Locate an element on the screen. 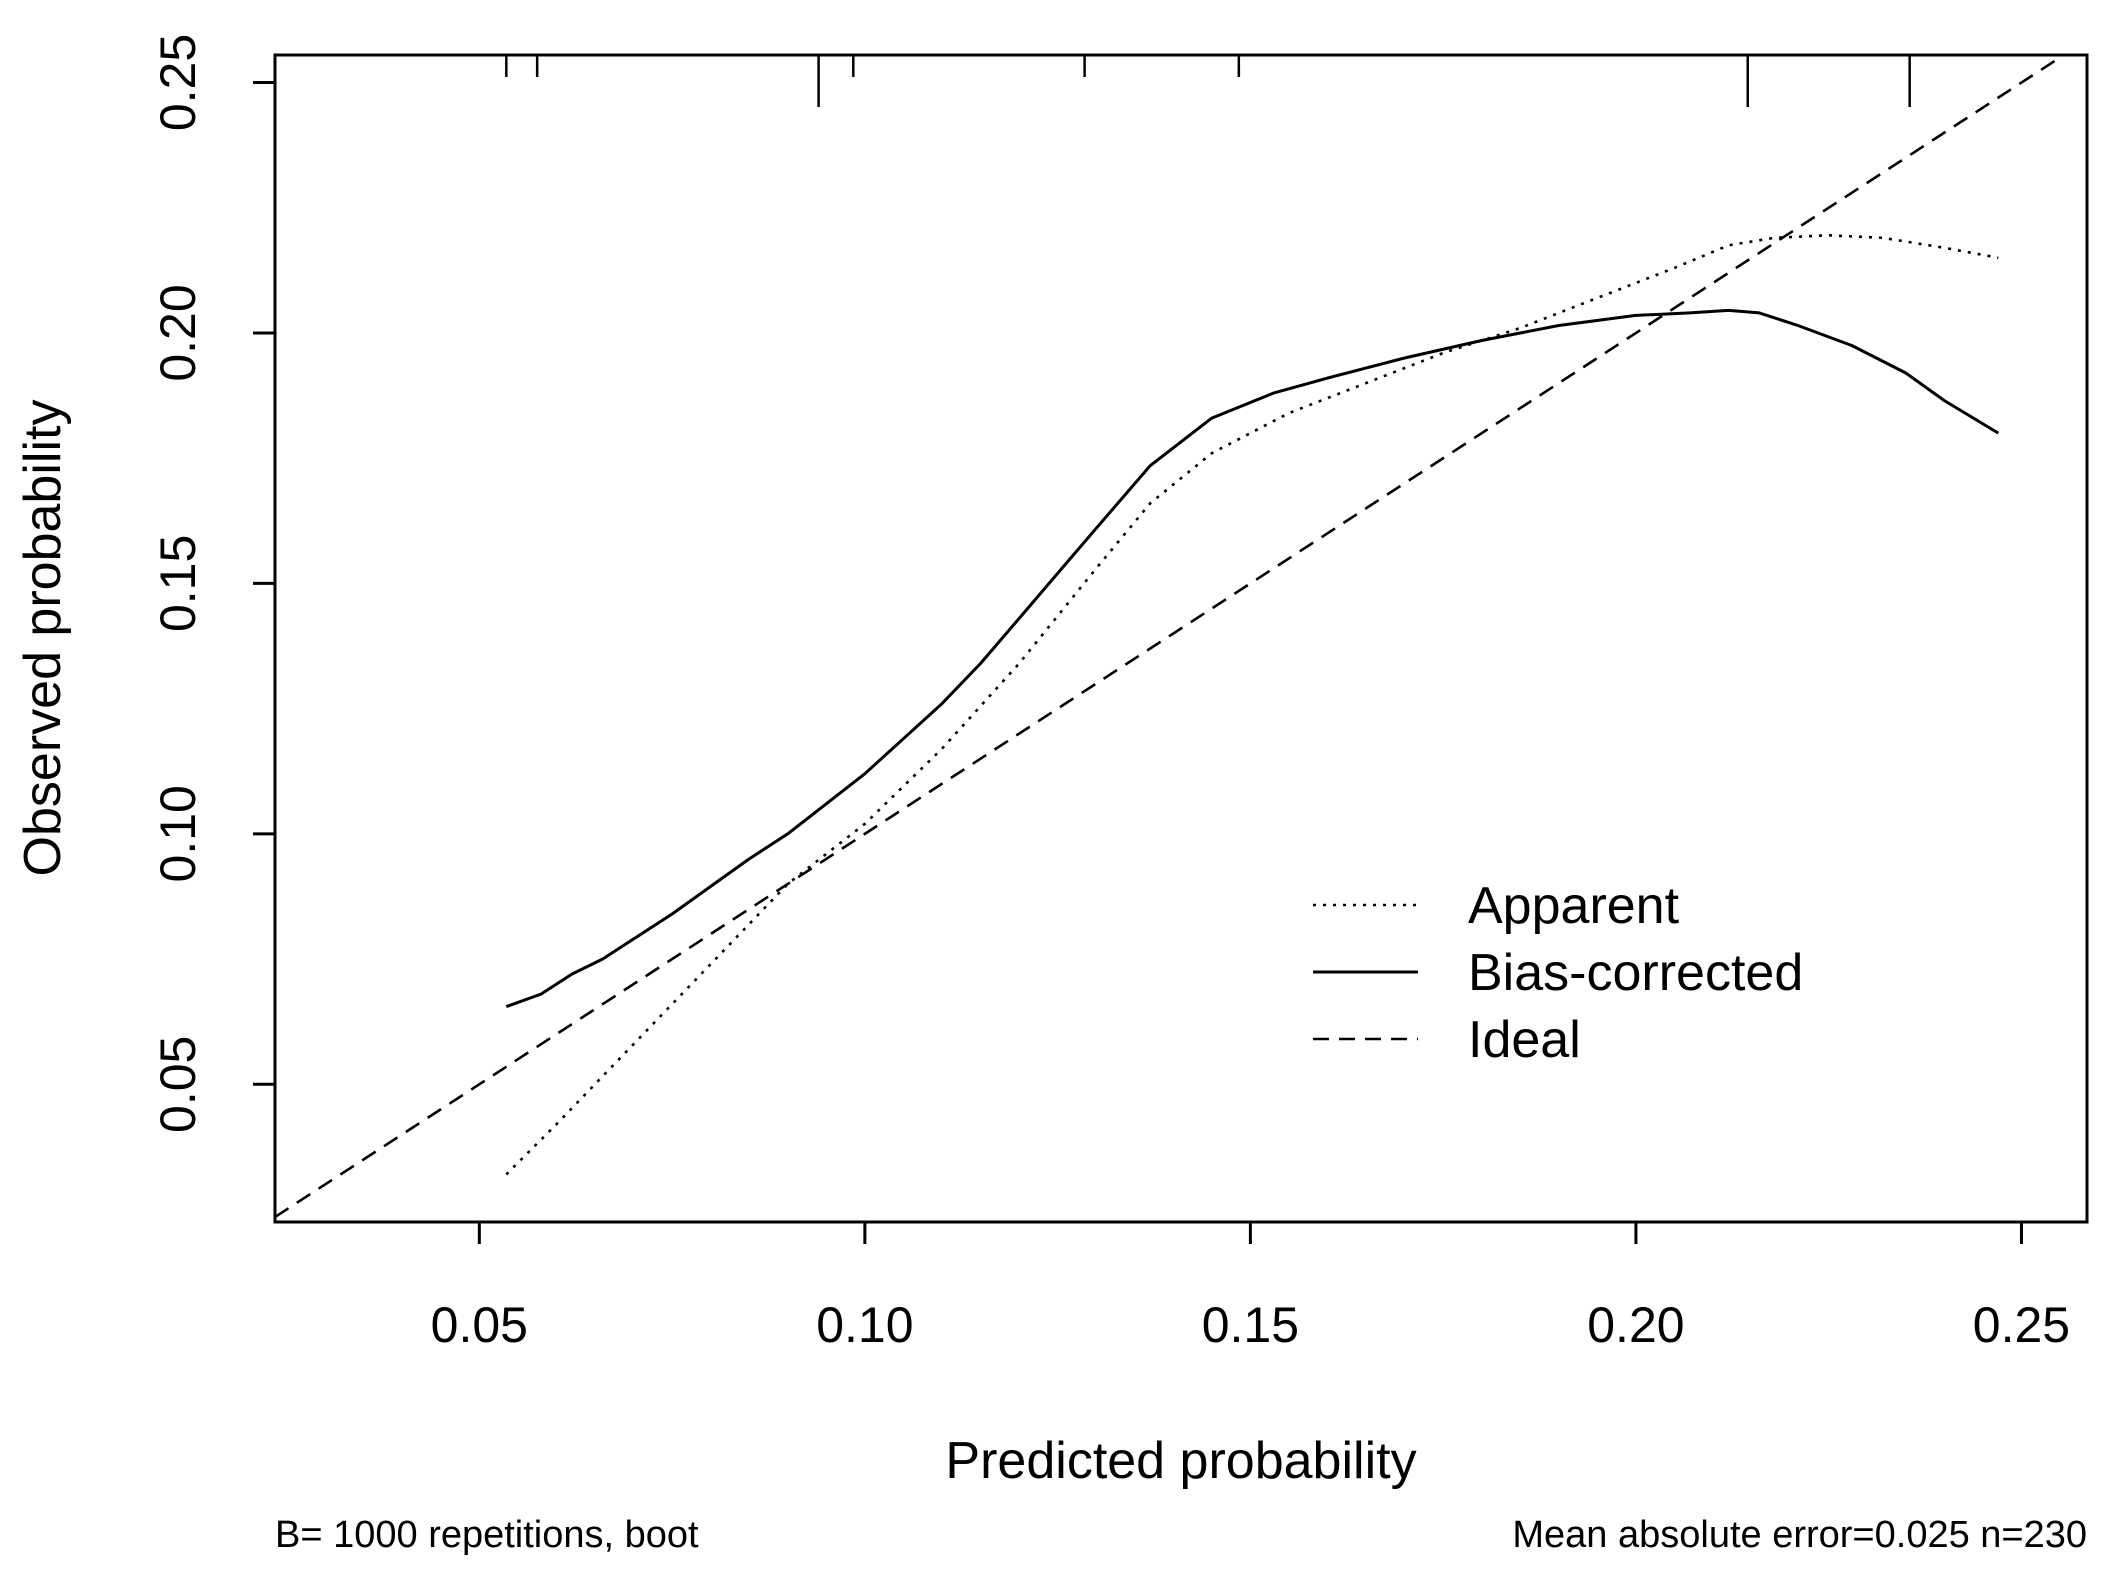  legend-item-apparent: Apparent is located at coordinates (1496, 906).